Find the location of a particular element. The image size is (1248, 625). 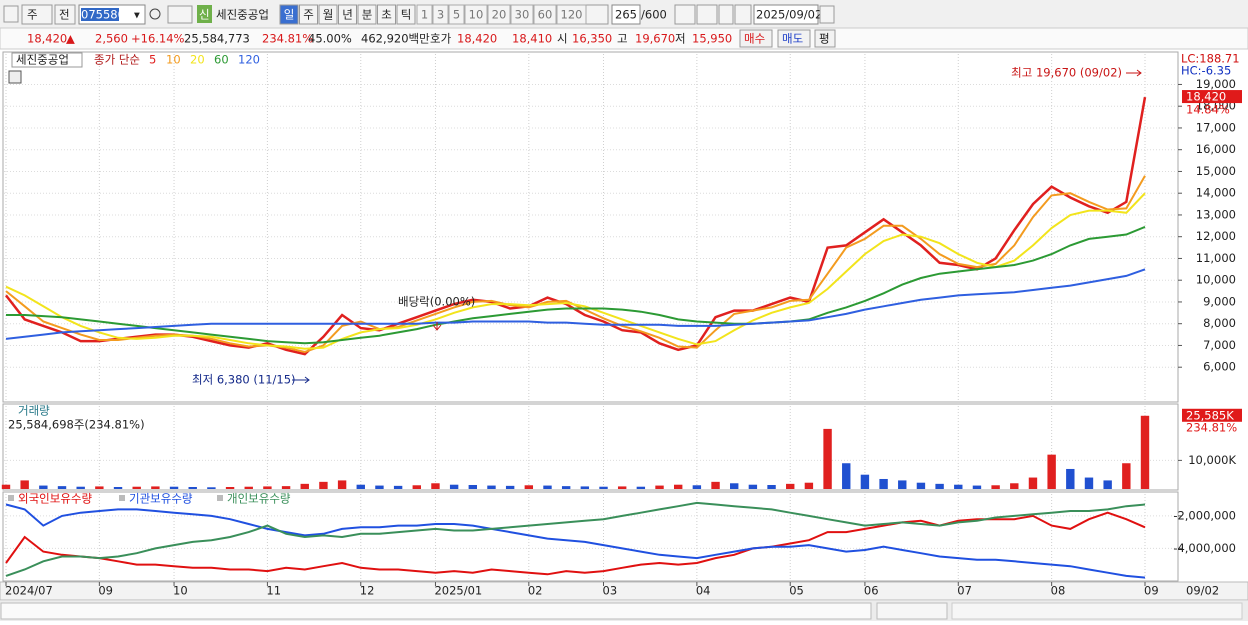

volume-summary: 25,584,698주(234.81%) is located at coordinates (76, 425).